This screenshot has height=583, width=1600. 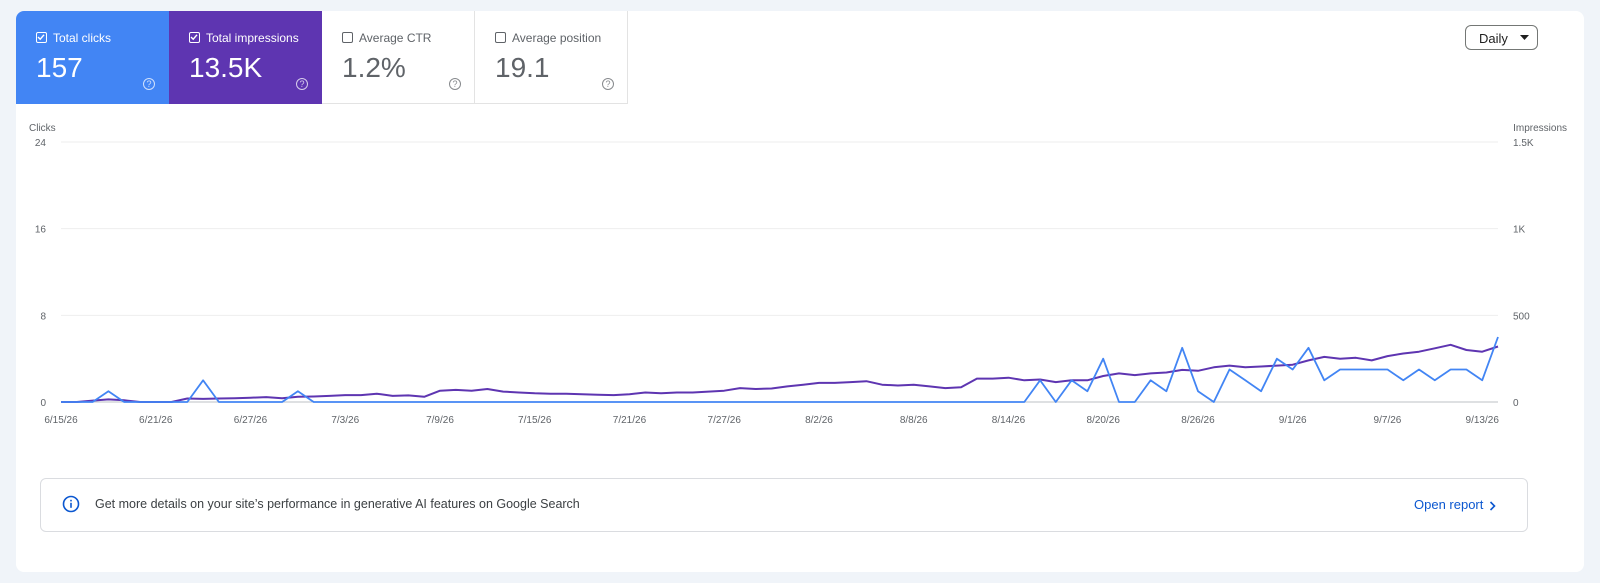 I want to click on caret-down-icon, so click(x=1524, y=37).